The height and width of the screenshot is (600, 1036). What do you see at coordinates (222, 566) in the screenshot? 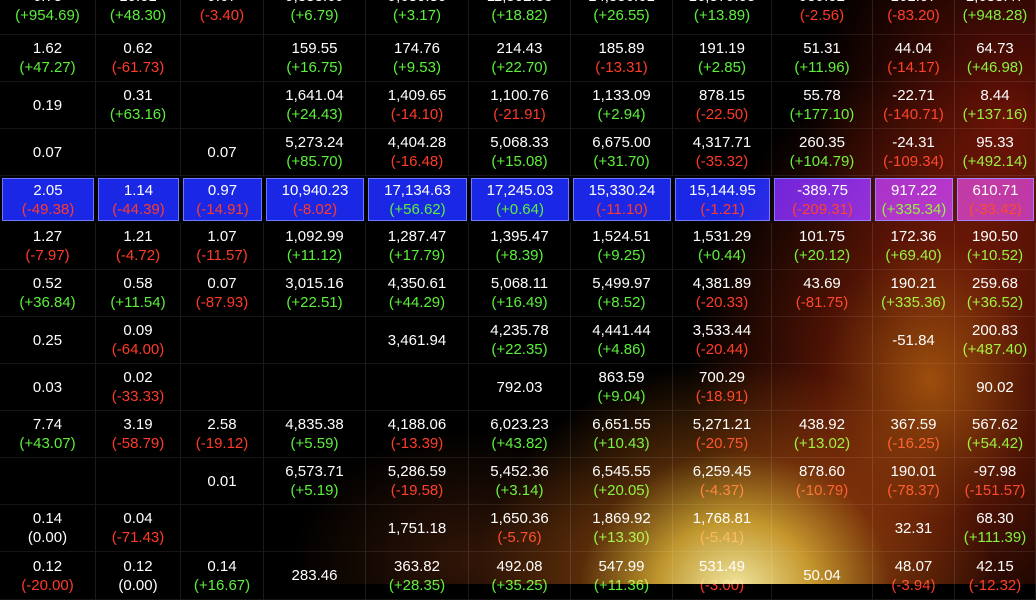
I see `price-value: 0.14` at bounding box center [222, 566].